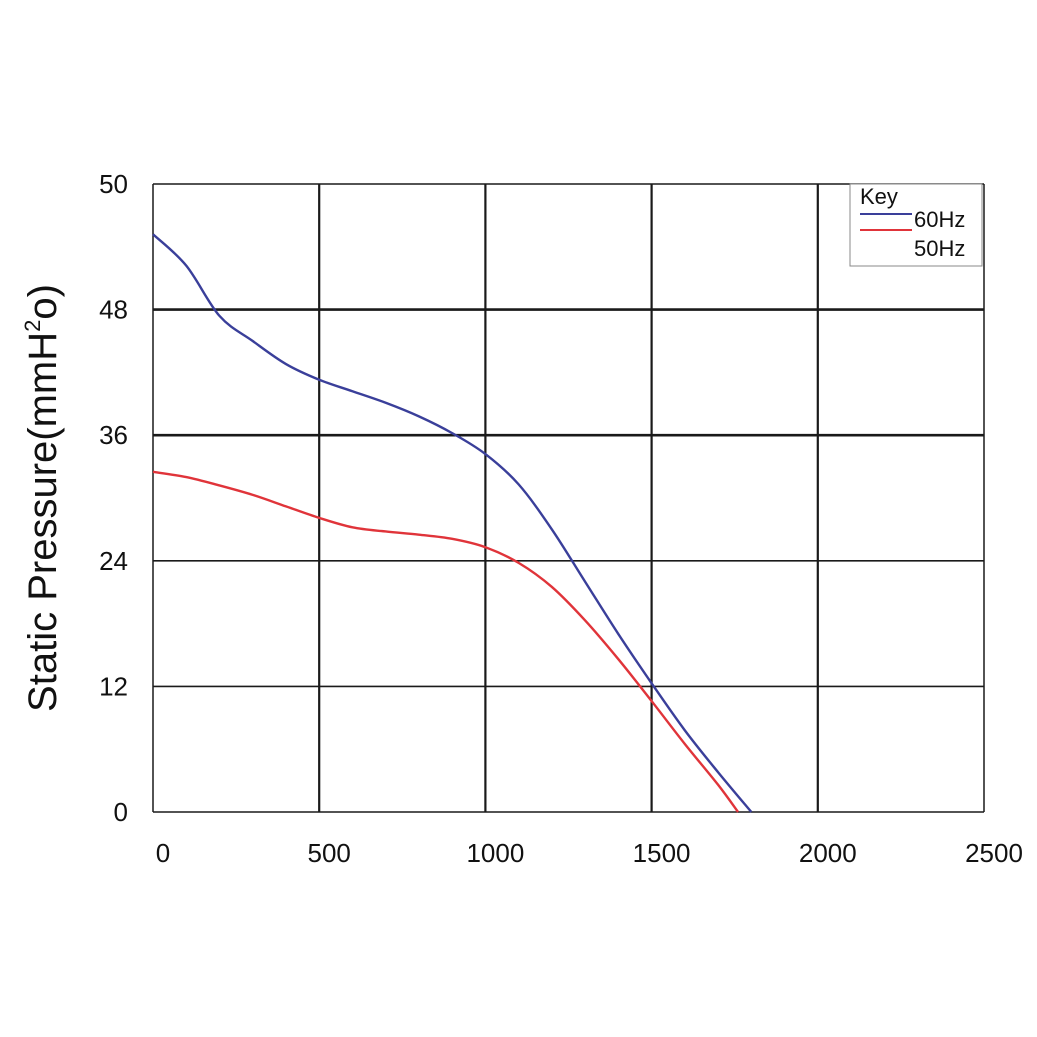  What do you see at coordinates (113, 310) in the screenshot?
I see `y-tick-label: 48` at bounding box center [113, 310].